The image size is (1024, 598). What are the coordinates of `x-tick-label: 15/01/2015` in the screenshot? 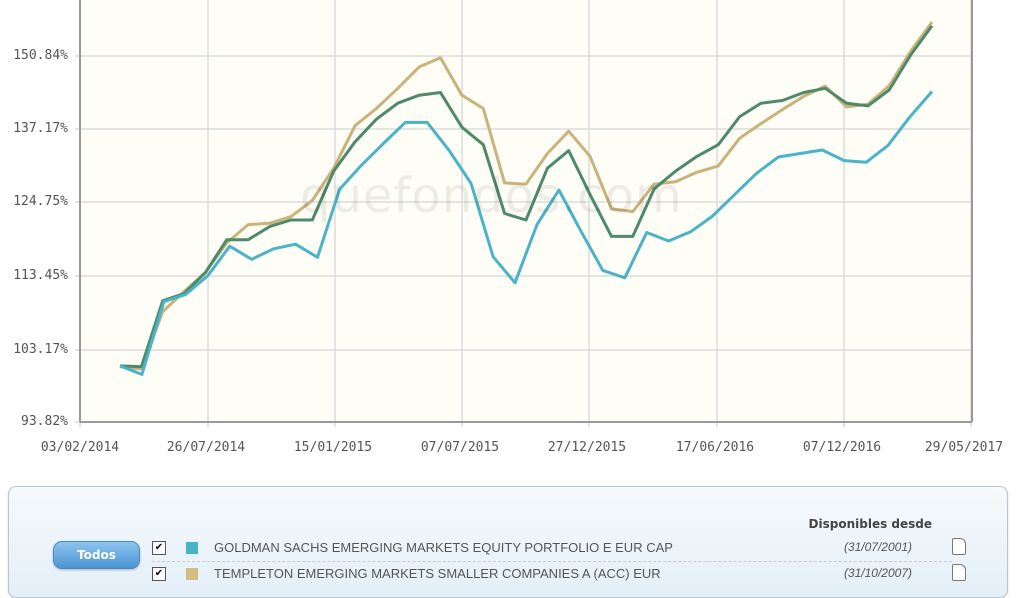 It's located at (333, 447).